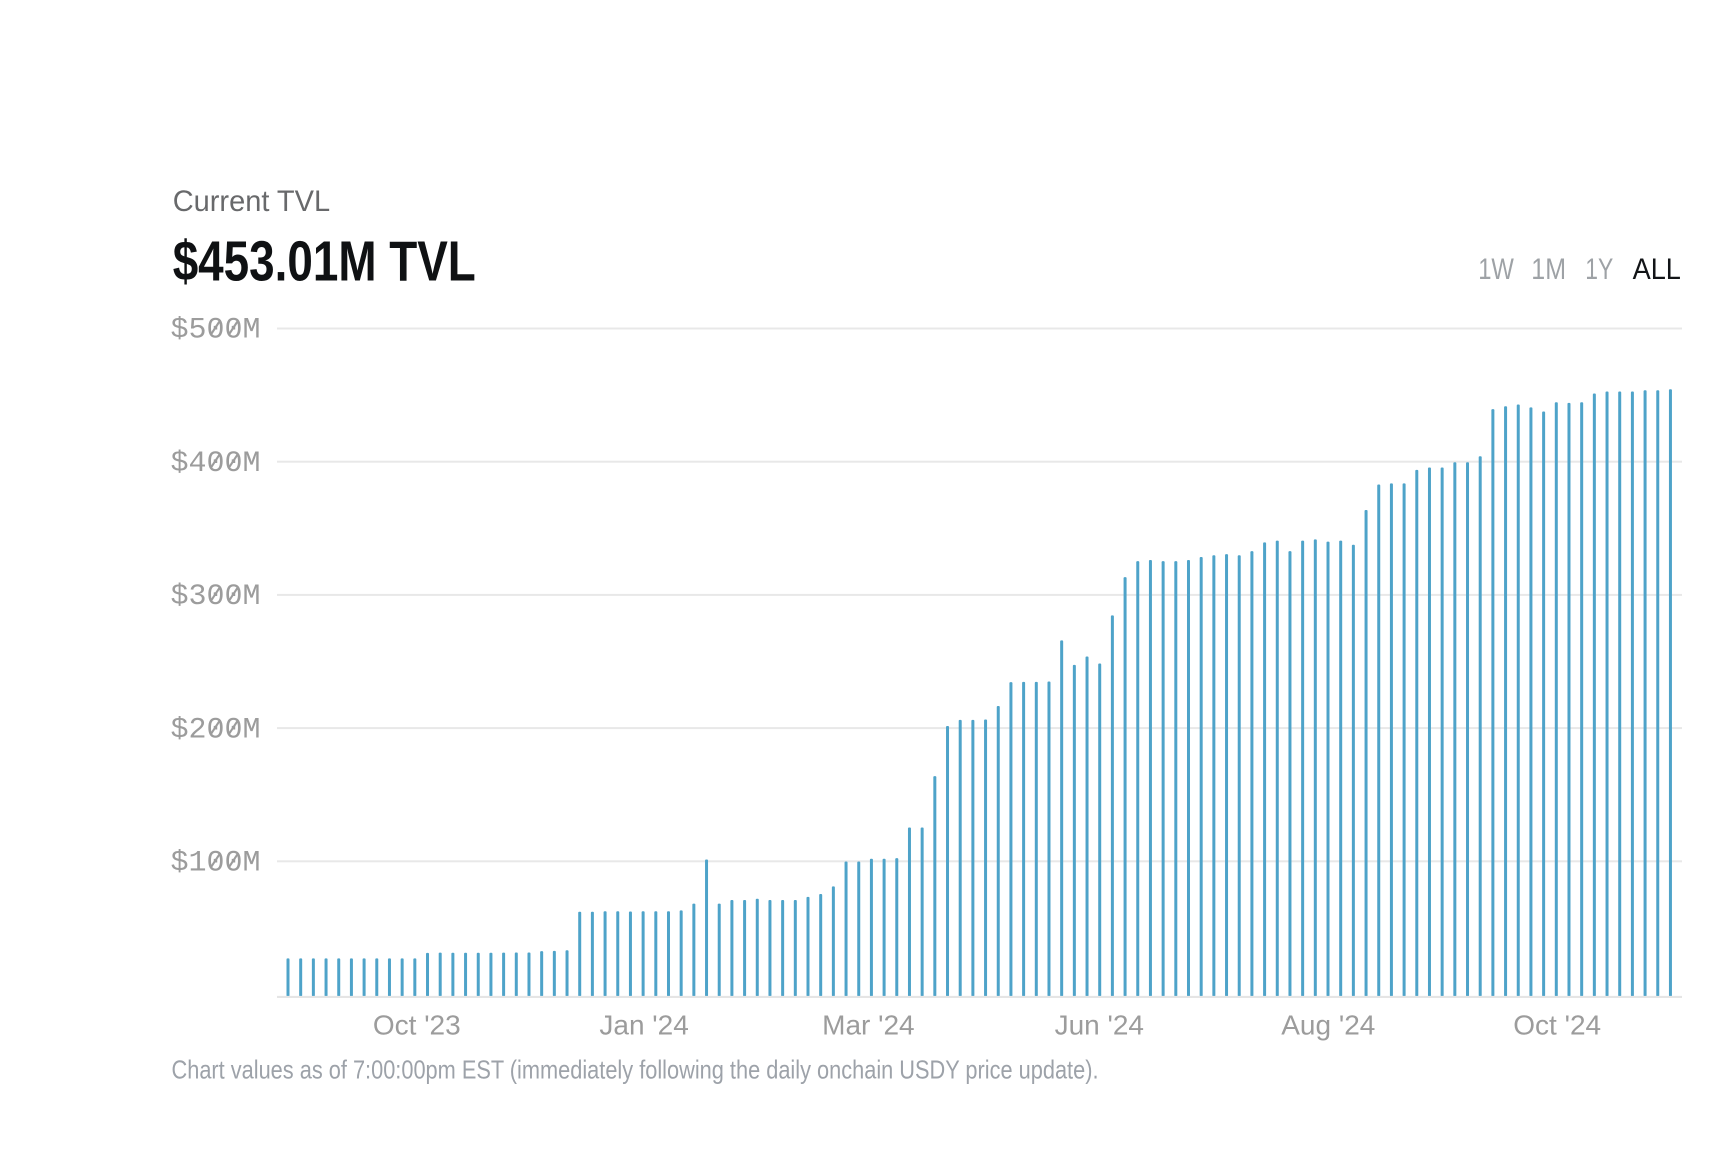 The width and height of the screenshot is (1735, 1176). I want to click on svg-text: 1M, so click(1548, 269).